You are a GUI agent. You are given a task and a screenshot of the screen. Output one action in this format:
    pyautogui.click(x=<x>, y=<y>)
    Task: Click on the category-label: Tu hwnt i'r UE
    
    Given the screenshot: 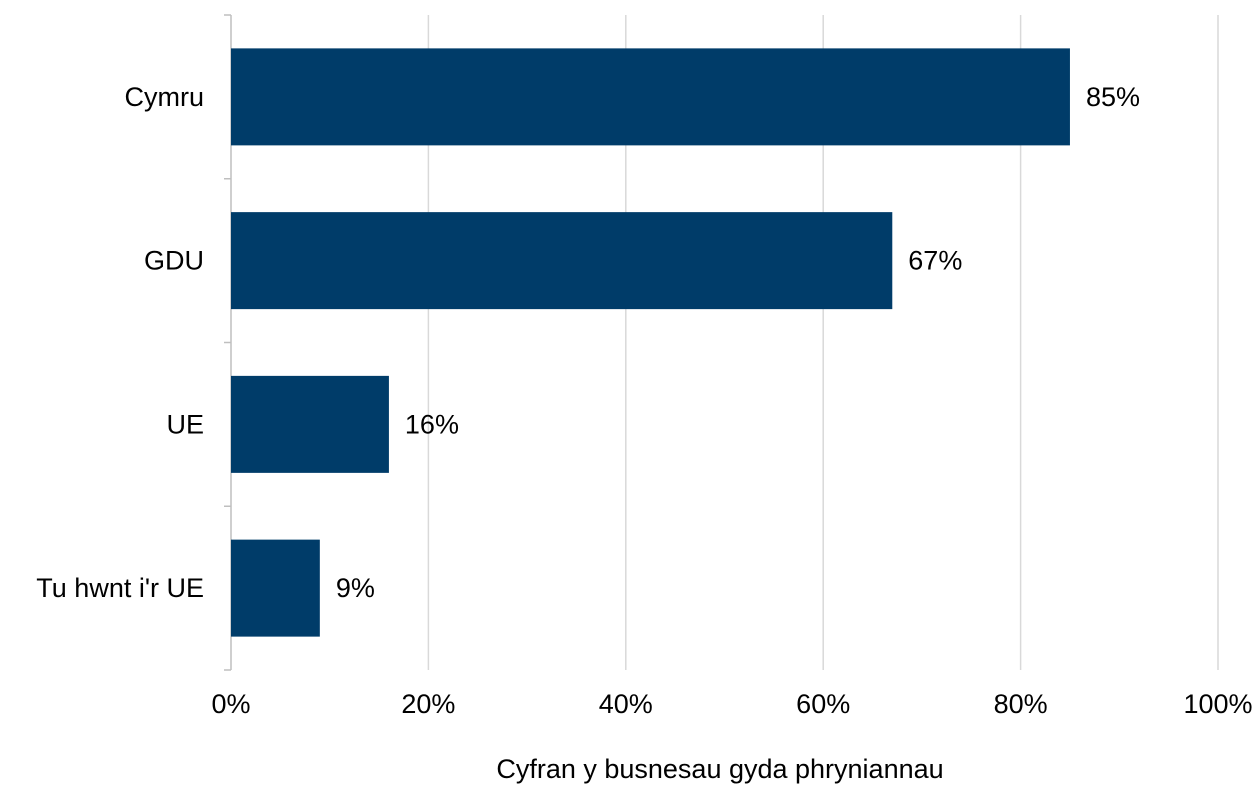 What is the action you would take?
    pyautogui.click(x=120, y=588)
    